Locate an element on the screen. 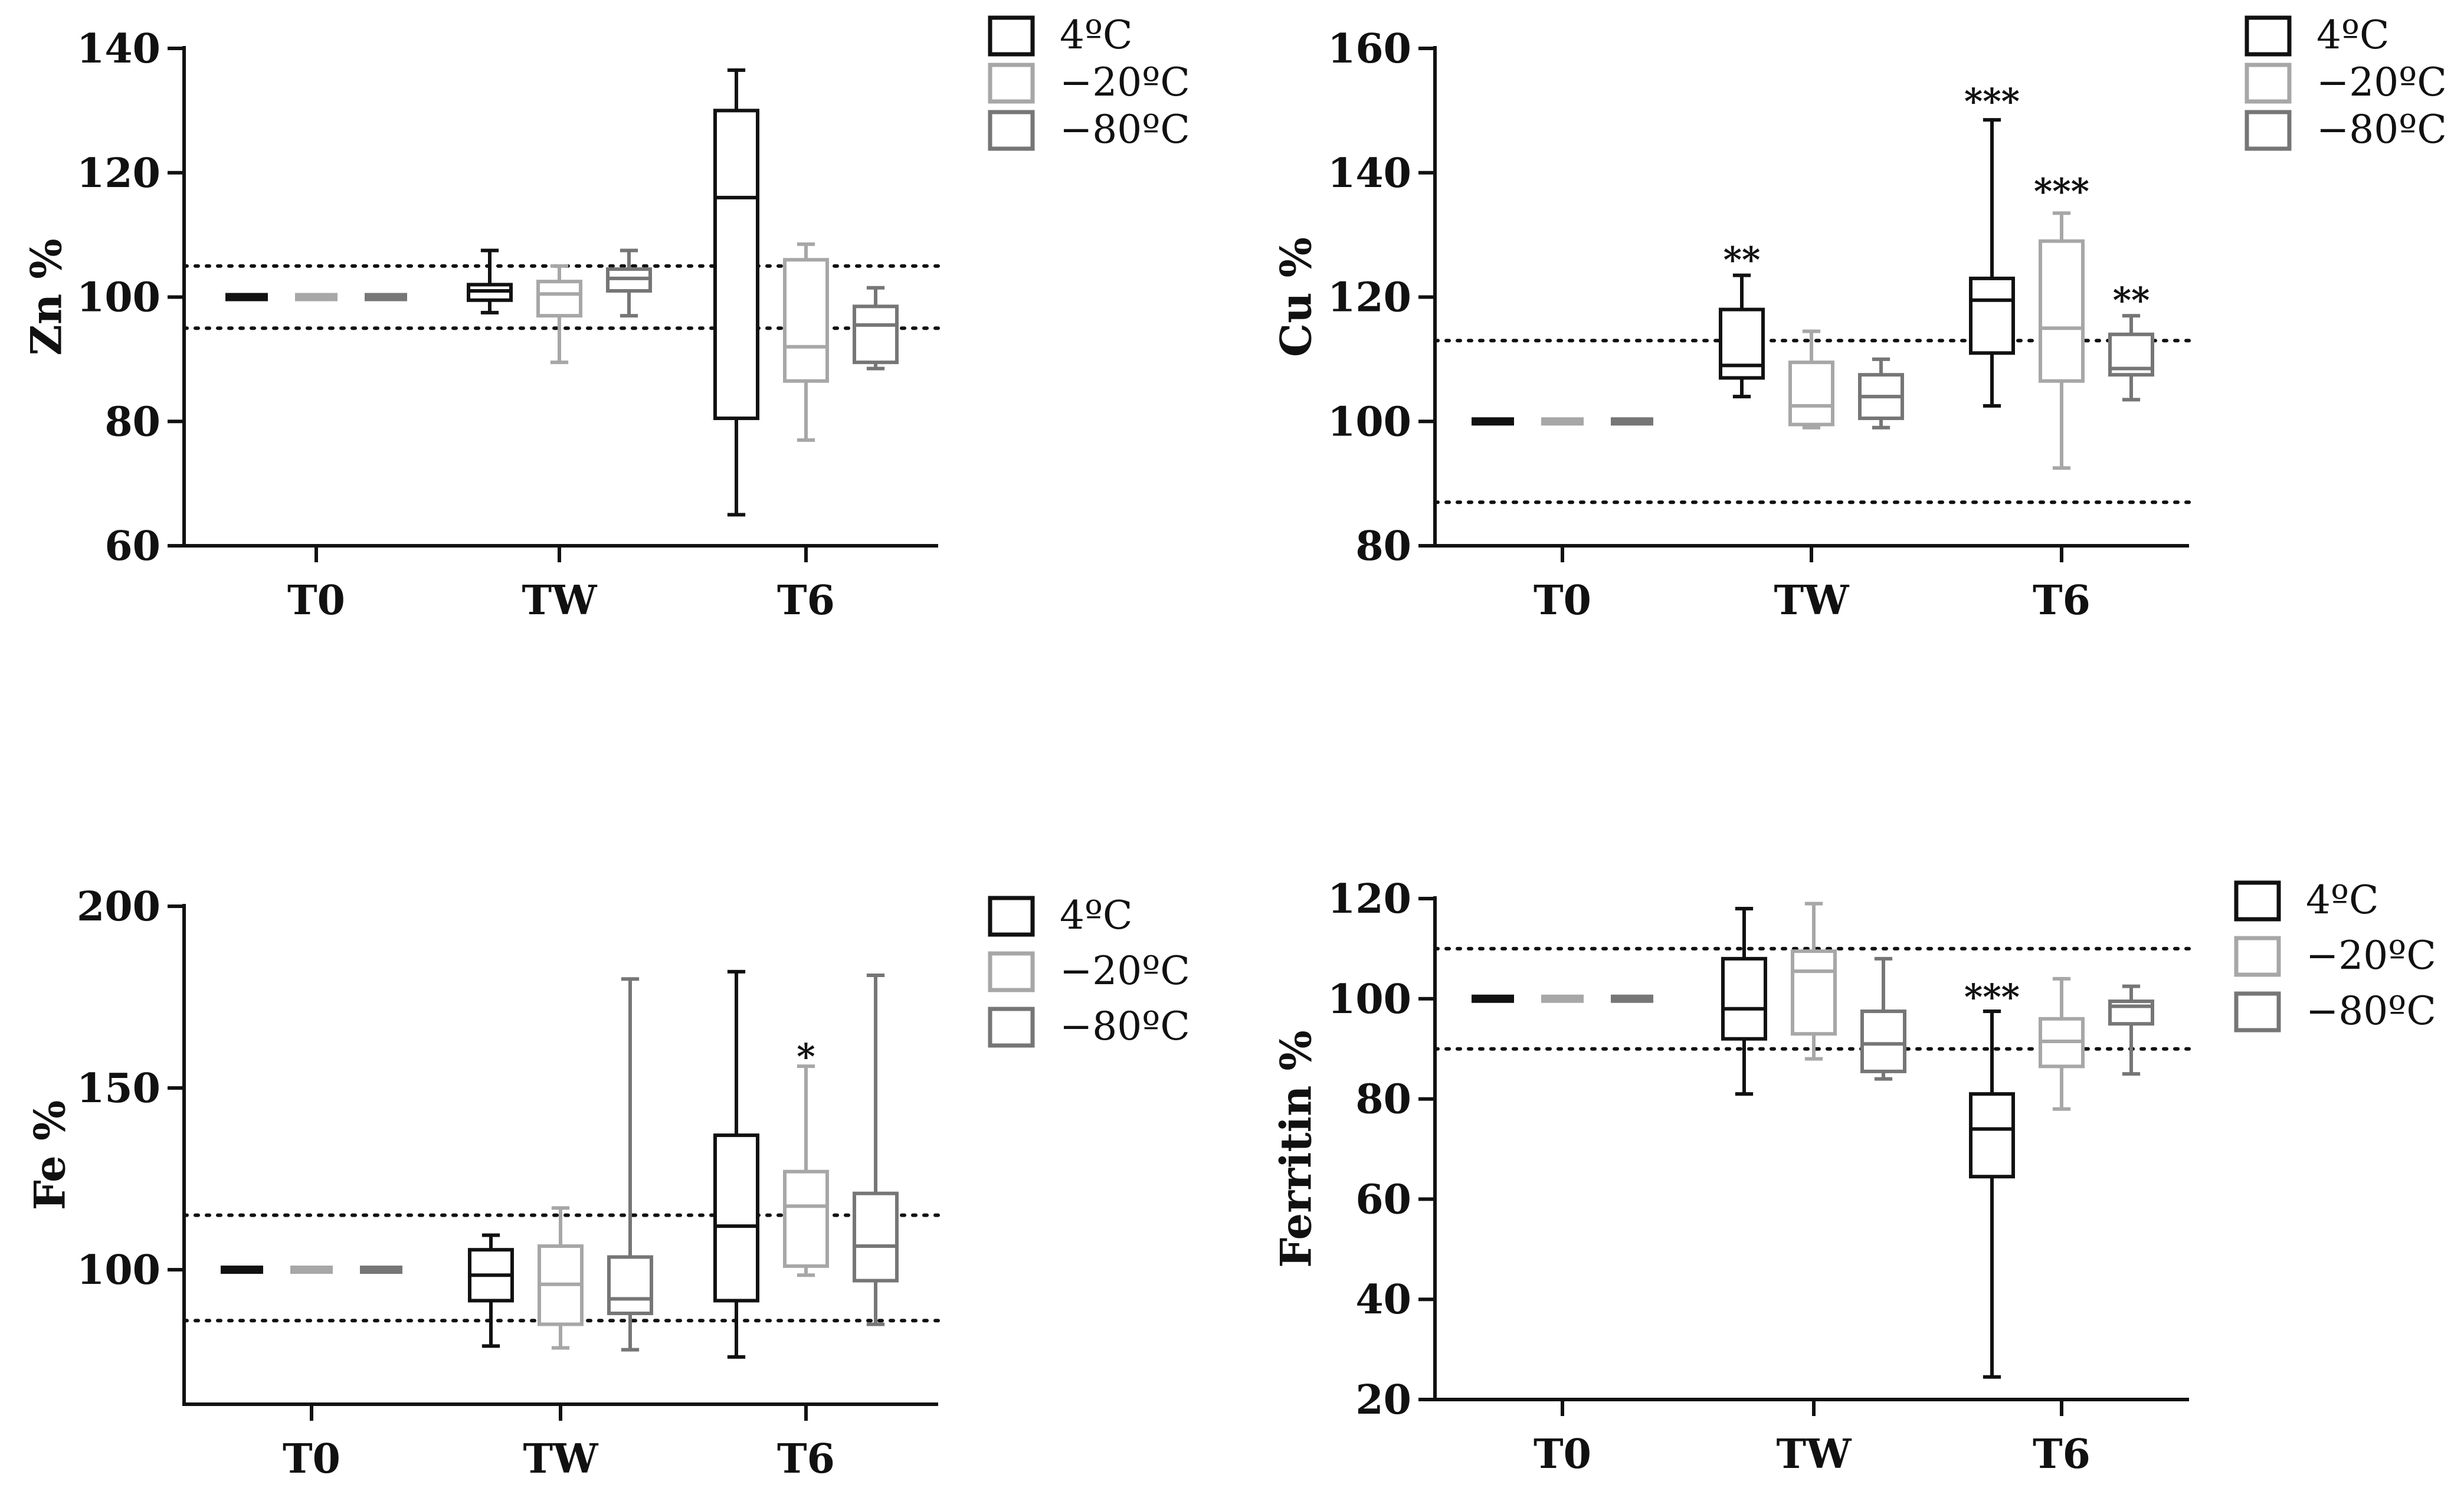  zn-y-axis-label: Zn % is located at coordinates (46, 296).